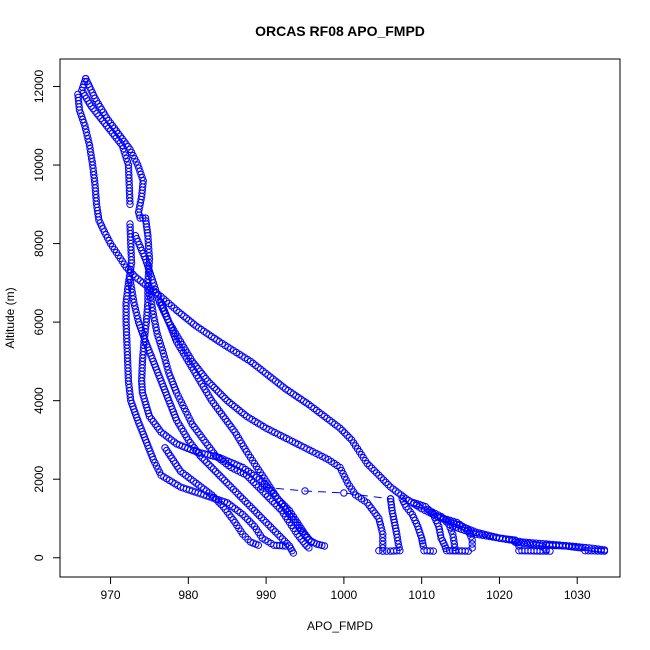 The image size is (650, 650). I want to click on chart-title: ORCAS RF08 APO_FMPD, so click(340, 31).